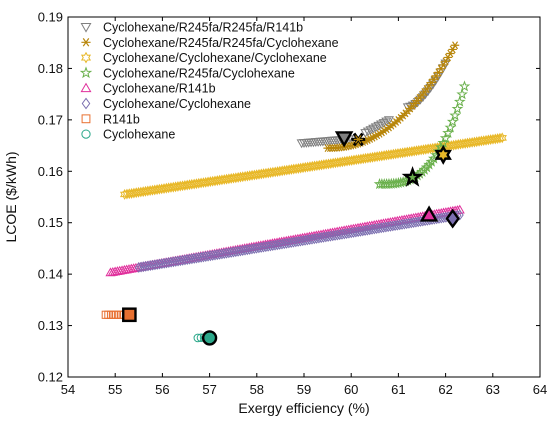 This screenshot has width=550, height=430. Describe the element at coordinates (50, 68) in the screenshot. I see `y-tick-label: 0.18` at that location.